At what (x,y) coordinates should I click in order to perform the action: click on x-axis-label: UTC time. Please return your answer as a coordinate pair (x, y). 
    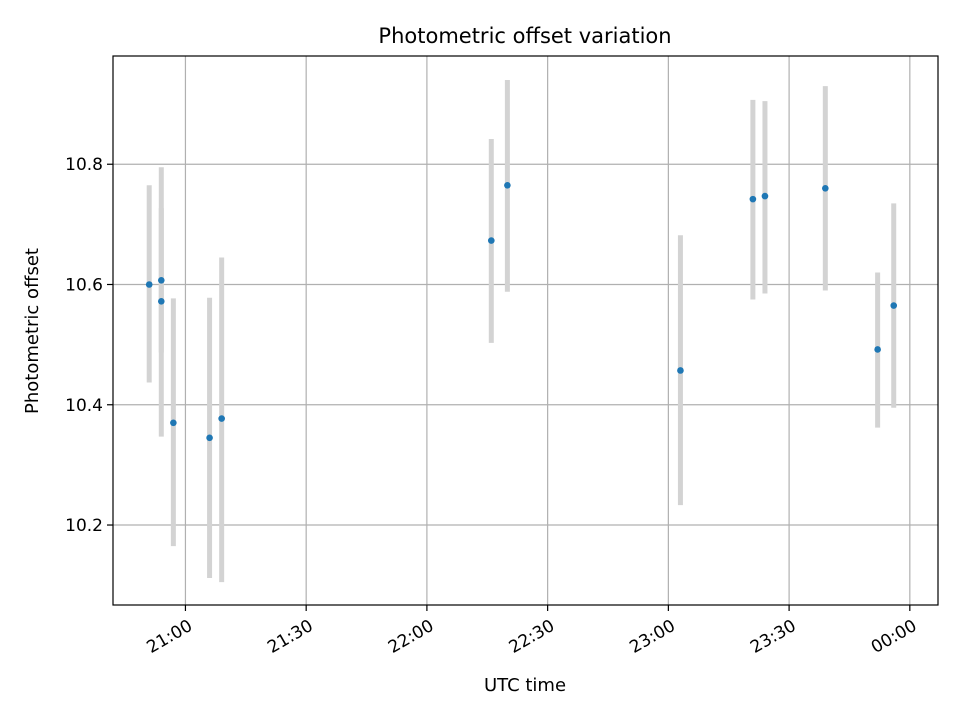
    Looking at the image, I should click on (525, 685).